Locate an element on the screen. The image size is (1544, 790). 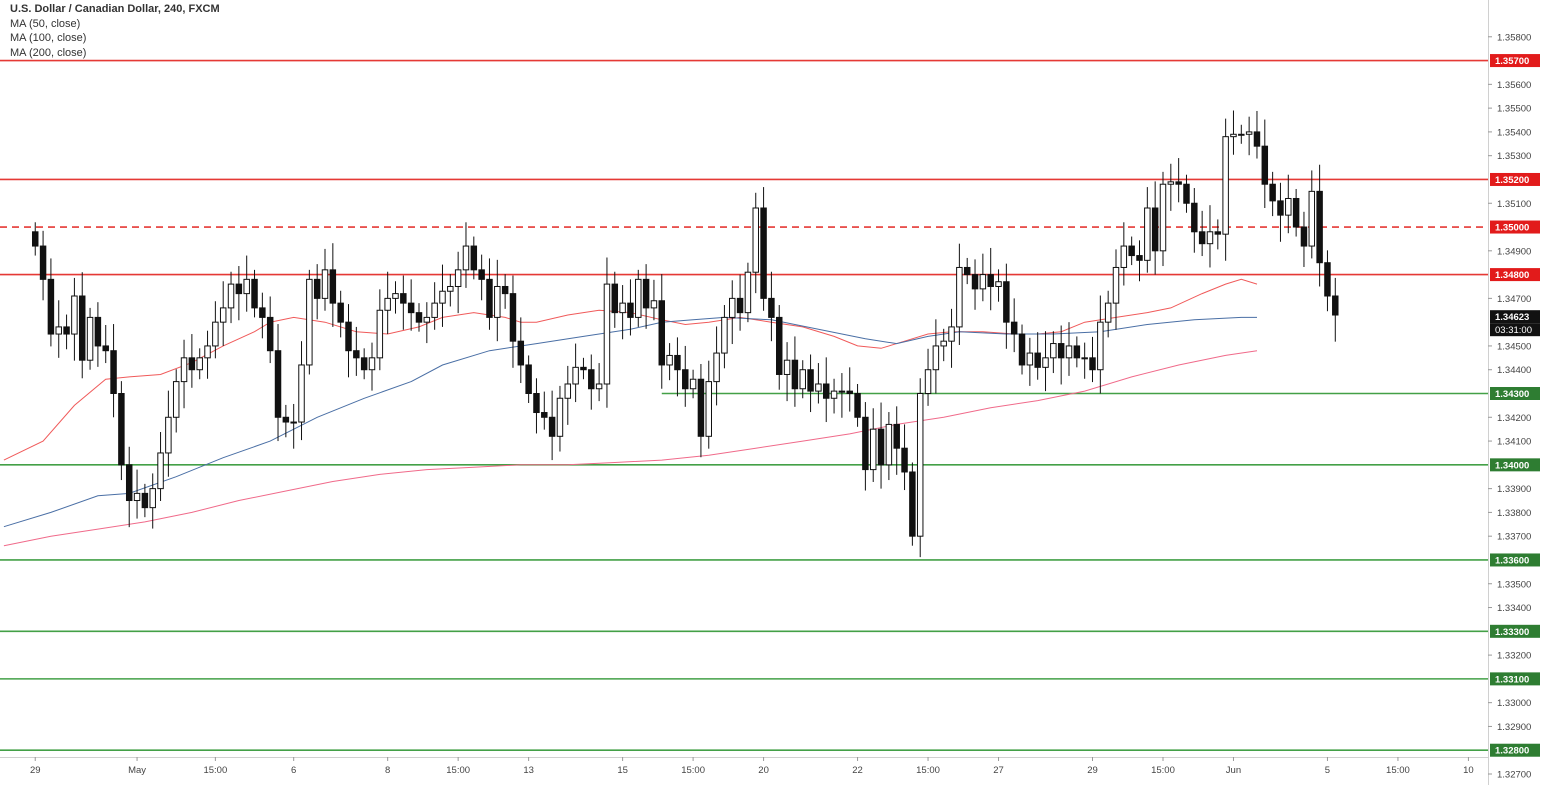
price-tick-label: 1.33400 is located at coordinates (1514, 608).